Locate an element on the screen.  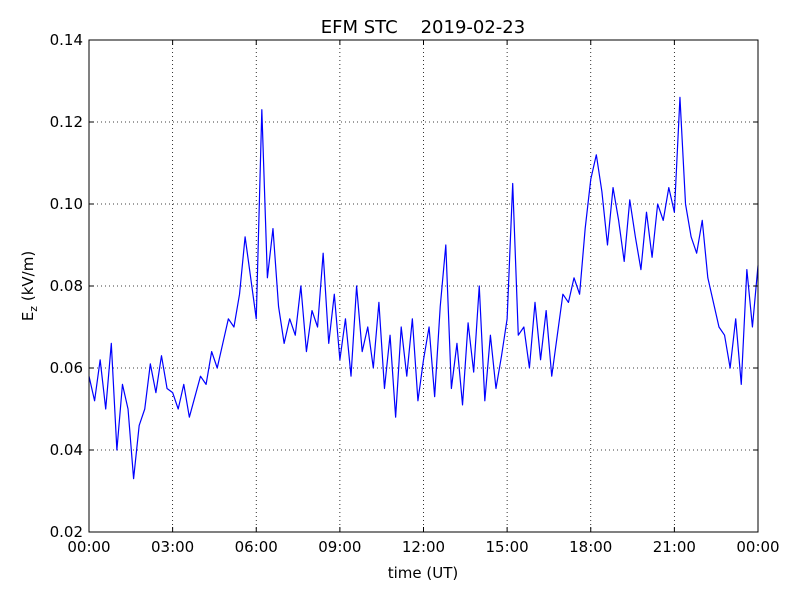
x-tick-label: 18:00 is located at coordinates (590, 547).